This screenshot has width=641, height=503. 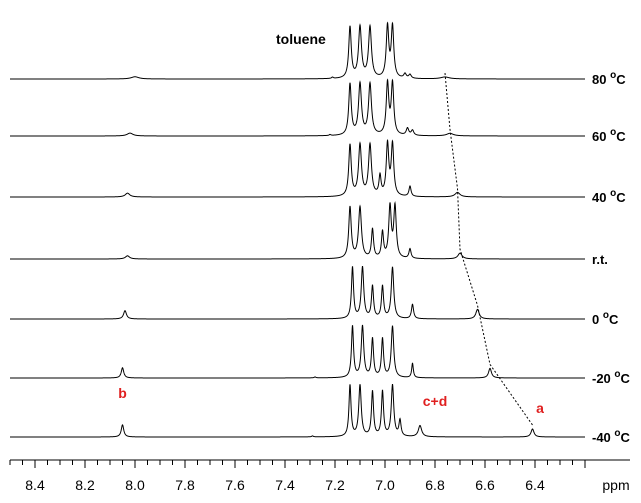 I want to click on temperature-label-3: 40 oC, so click(x=609, y=196).